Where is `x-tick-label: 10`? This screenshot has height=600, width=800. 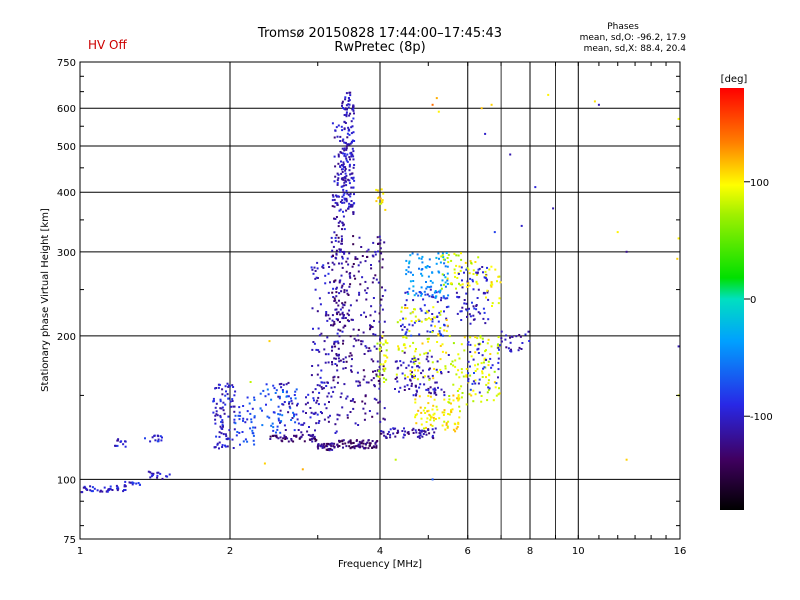 x-tick-label: 10 is located at coordinates (578, 551).